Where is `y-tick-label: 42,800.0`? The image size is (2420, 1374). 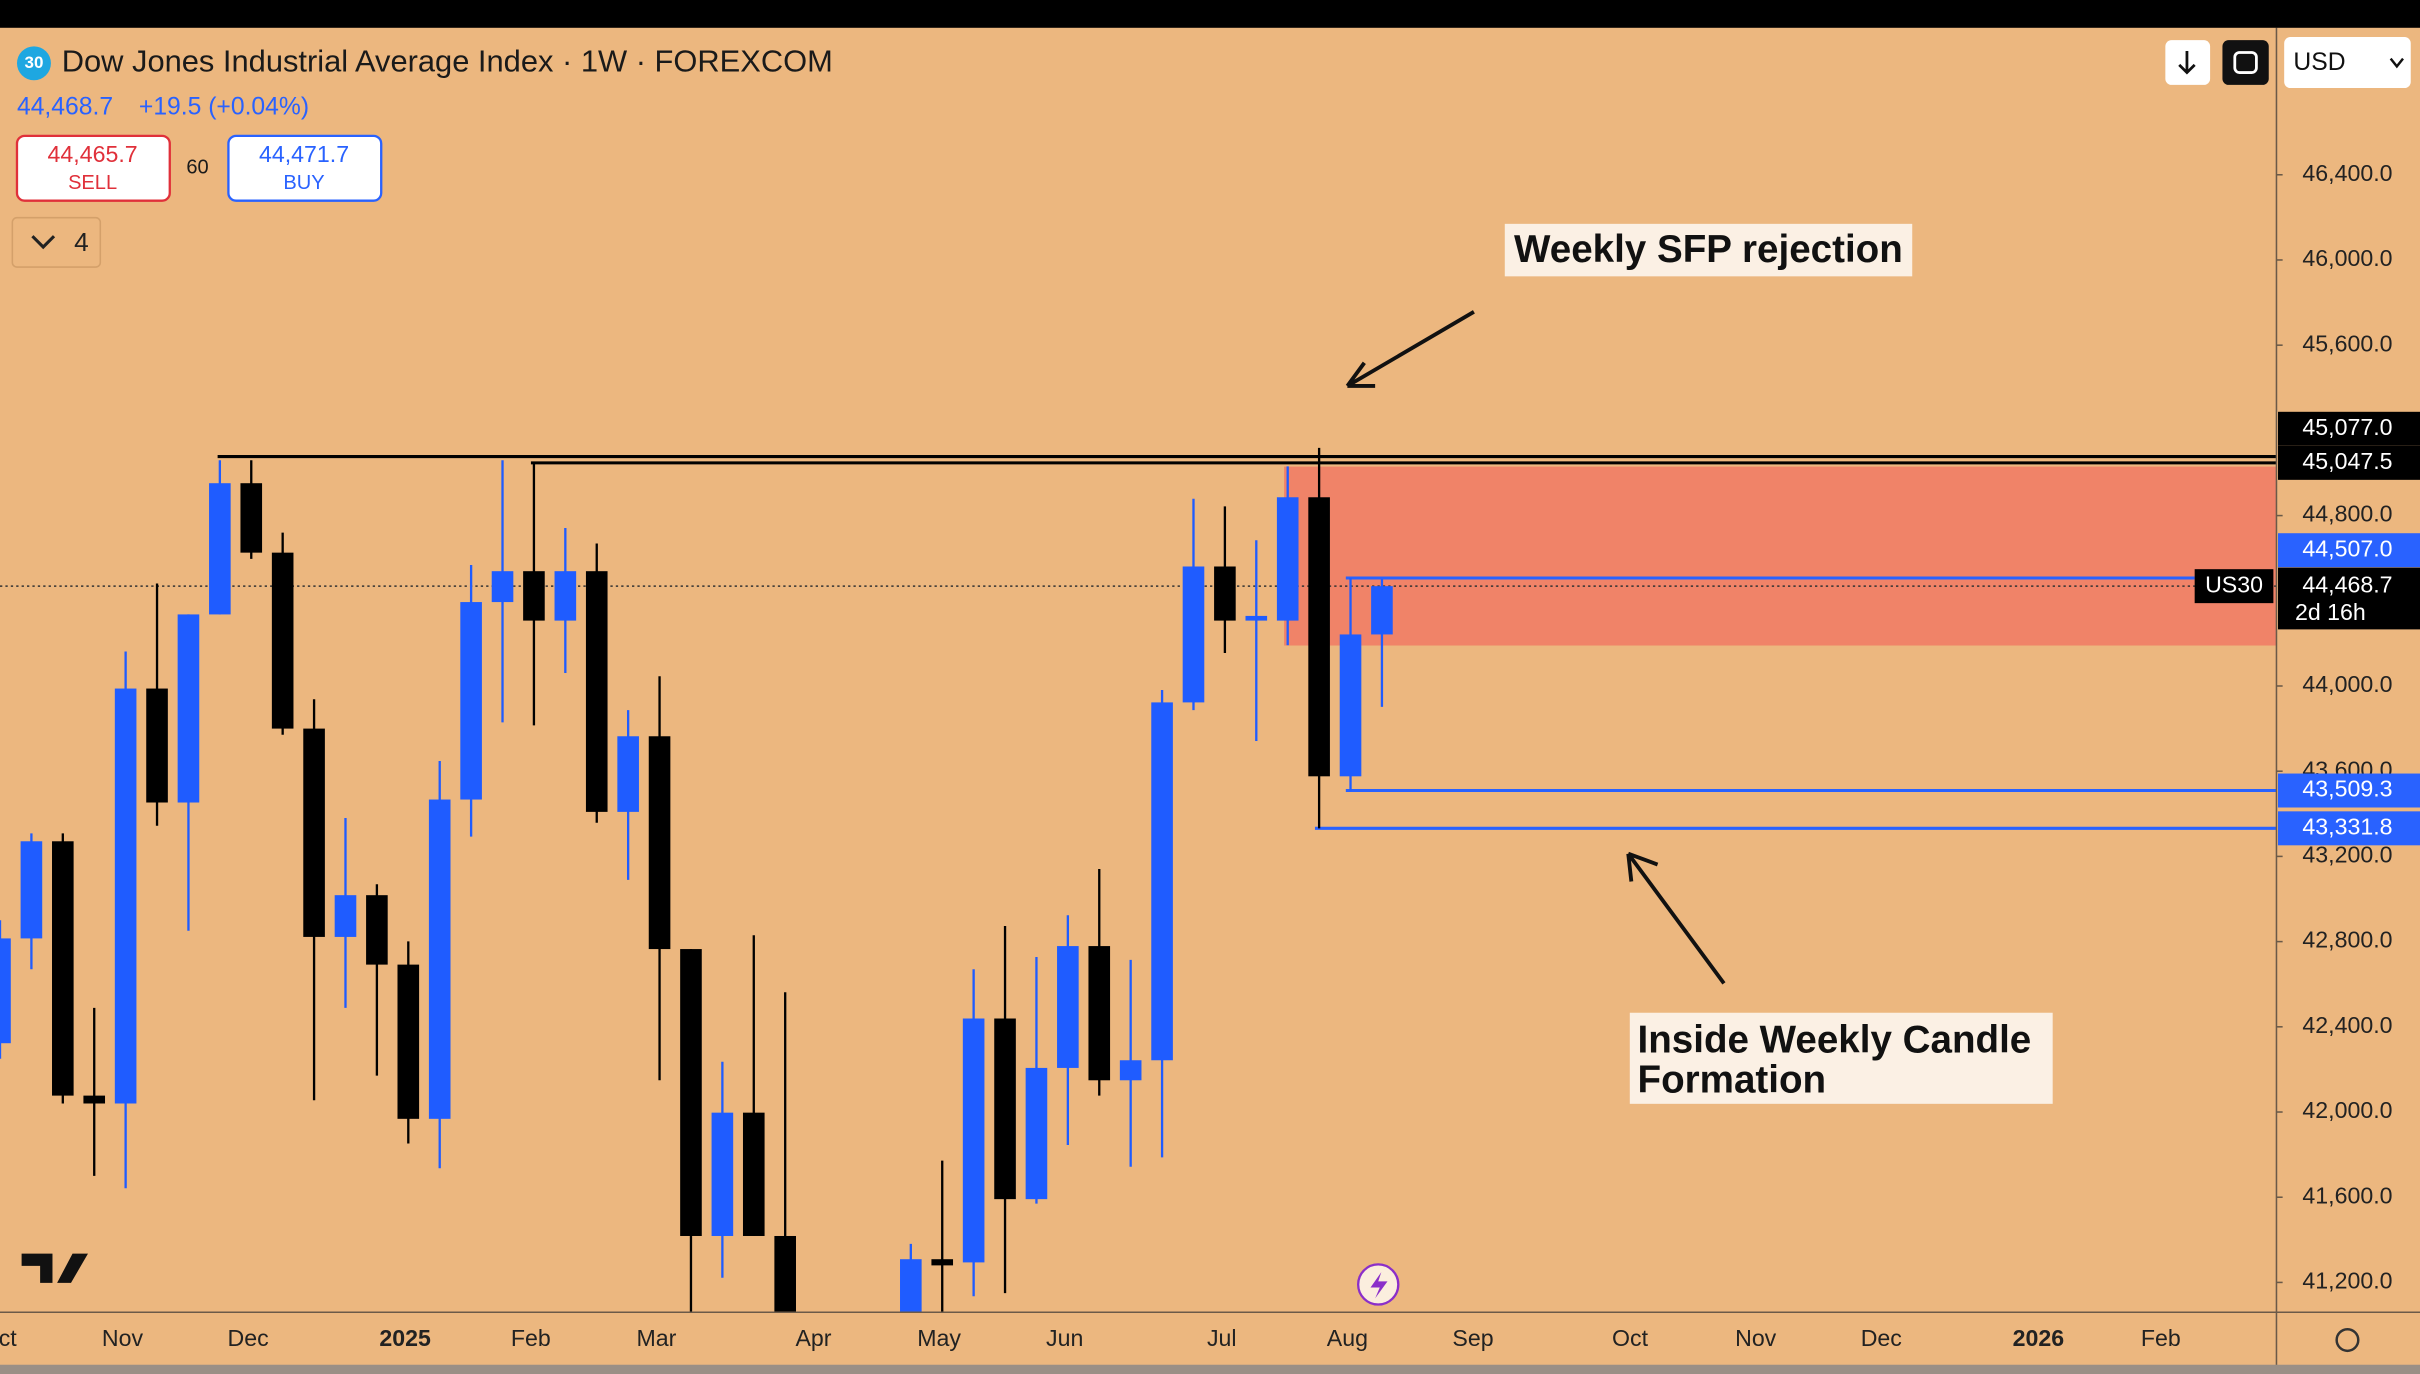
y-tick-label: 42,800.0 is located at coordinates (2347, 940).